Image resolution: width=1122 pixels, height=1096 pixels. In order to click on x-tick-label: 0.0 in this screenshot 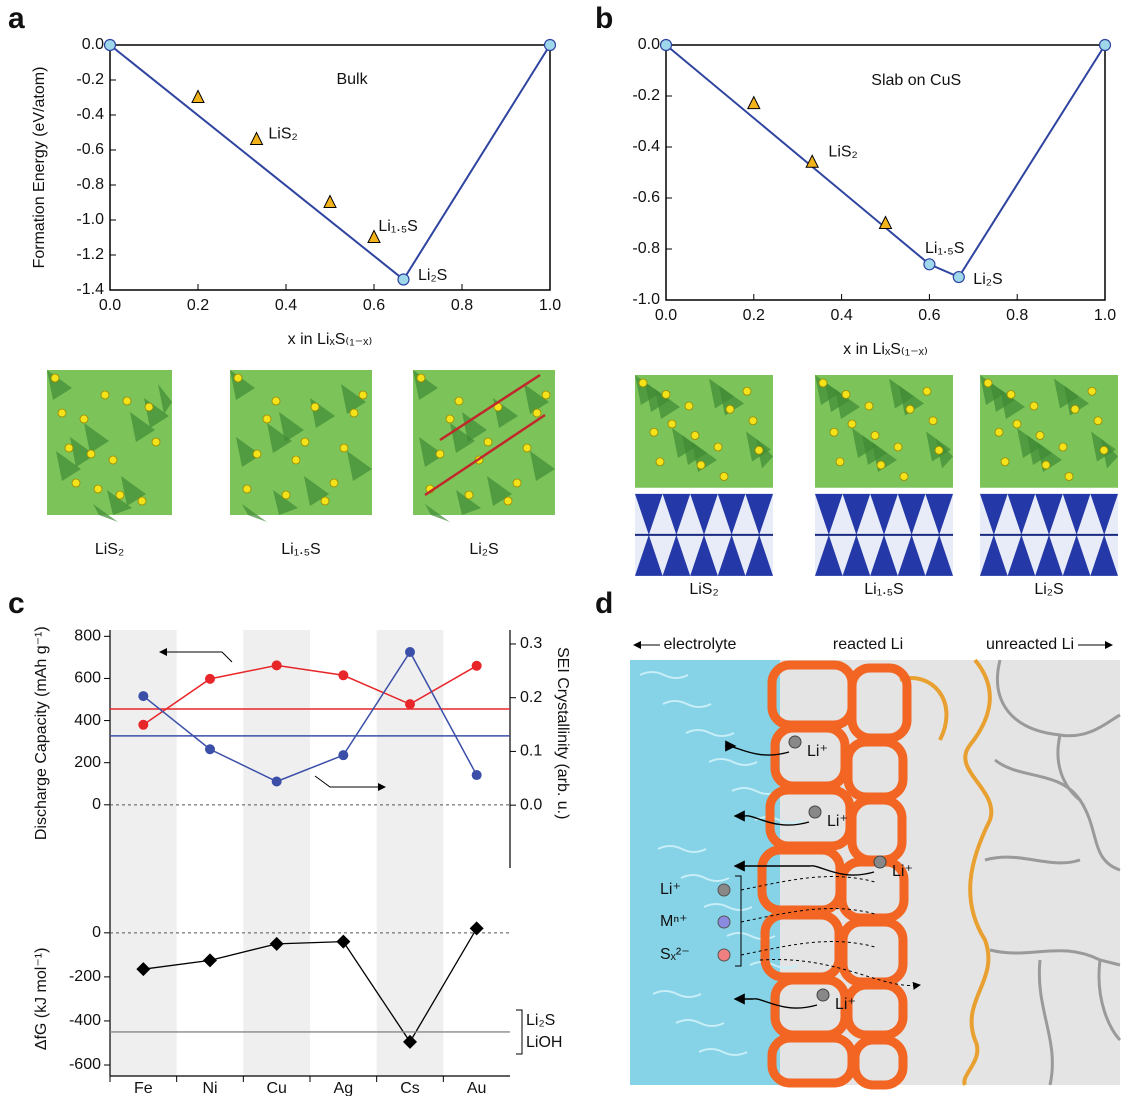, I will do `click(110, 305)`.